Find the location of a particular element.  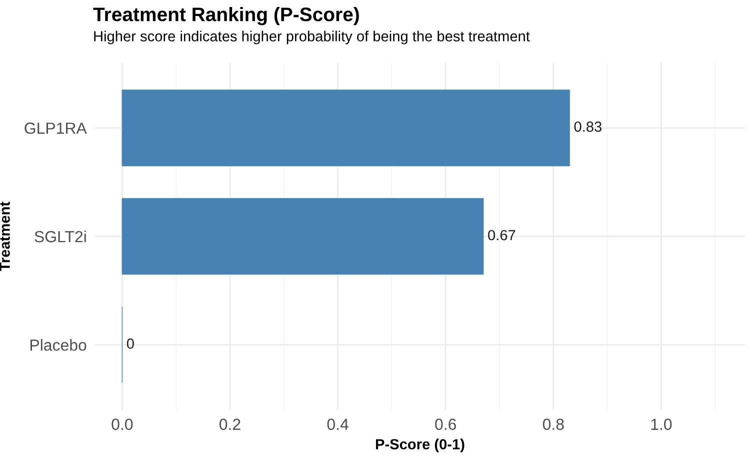

data-label: 0.67 is located at coordinates (502, 235).